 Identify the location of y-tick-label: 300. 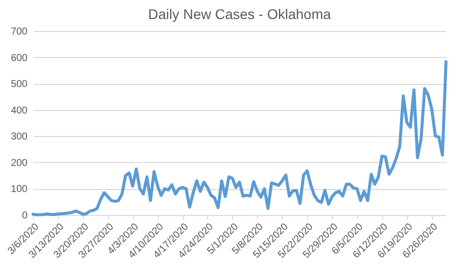
(19, 137).